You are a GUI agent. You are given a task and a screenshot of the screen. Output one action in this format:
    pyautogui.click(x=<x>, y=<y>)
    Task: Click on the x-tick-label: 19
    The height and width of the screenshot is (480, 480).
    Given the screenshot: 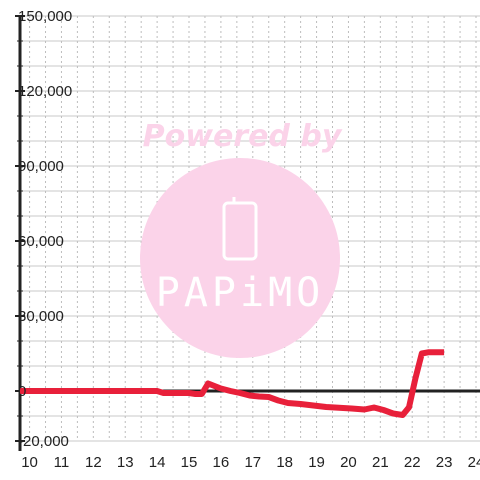 What is the action you would take?
    pyautogui.click(x=316, y=462)
    